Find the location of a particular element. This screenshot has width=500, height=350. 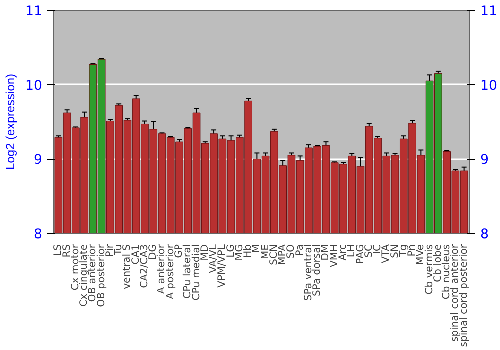

y2-tick-label: 8 is located at coordinates (484, 235).